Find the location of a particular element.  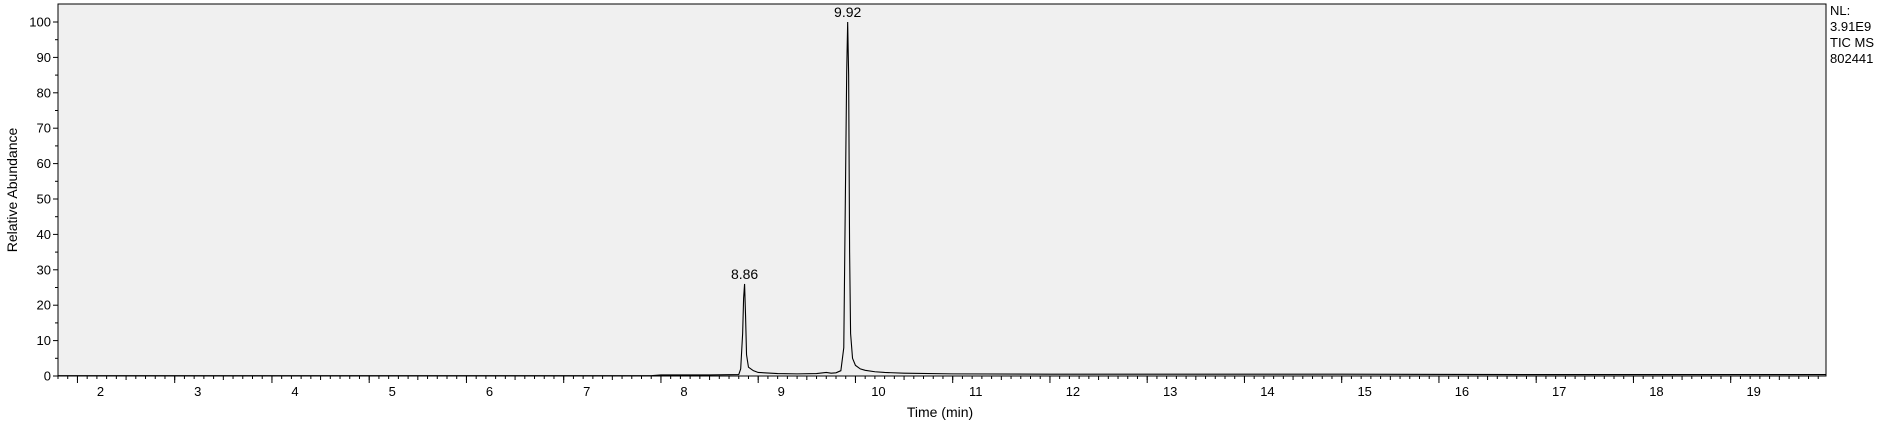

x-tick-label: 9 is located at coordinates (781, 391).